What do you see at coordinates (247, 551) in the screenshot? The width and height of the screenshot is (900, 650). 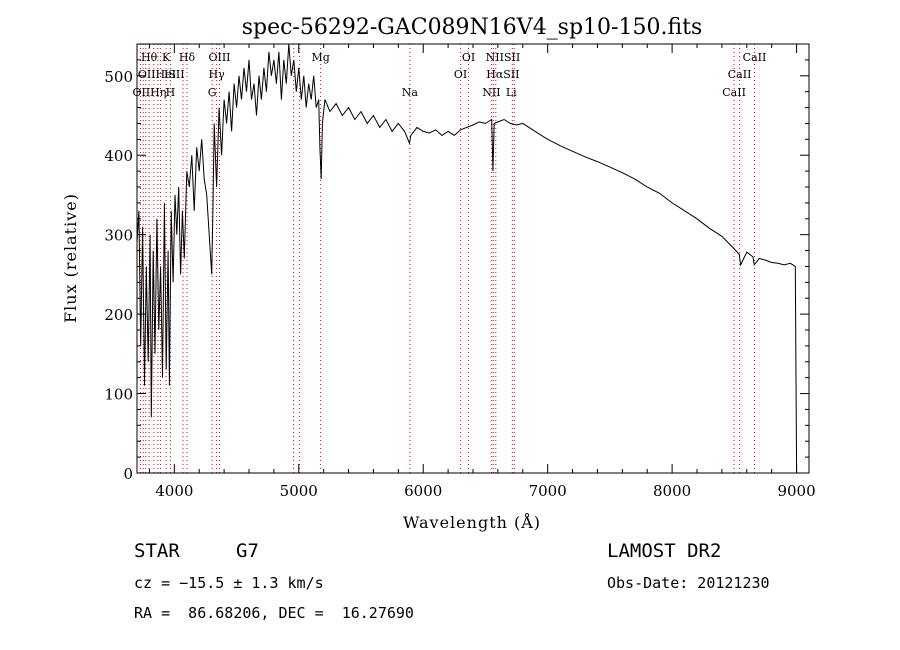 I see `spectral-subclass: G7` at bounding box center [247, 551].